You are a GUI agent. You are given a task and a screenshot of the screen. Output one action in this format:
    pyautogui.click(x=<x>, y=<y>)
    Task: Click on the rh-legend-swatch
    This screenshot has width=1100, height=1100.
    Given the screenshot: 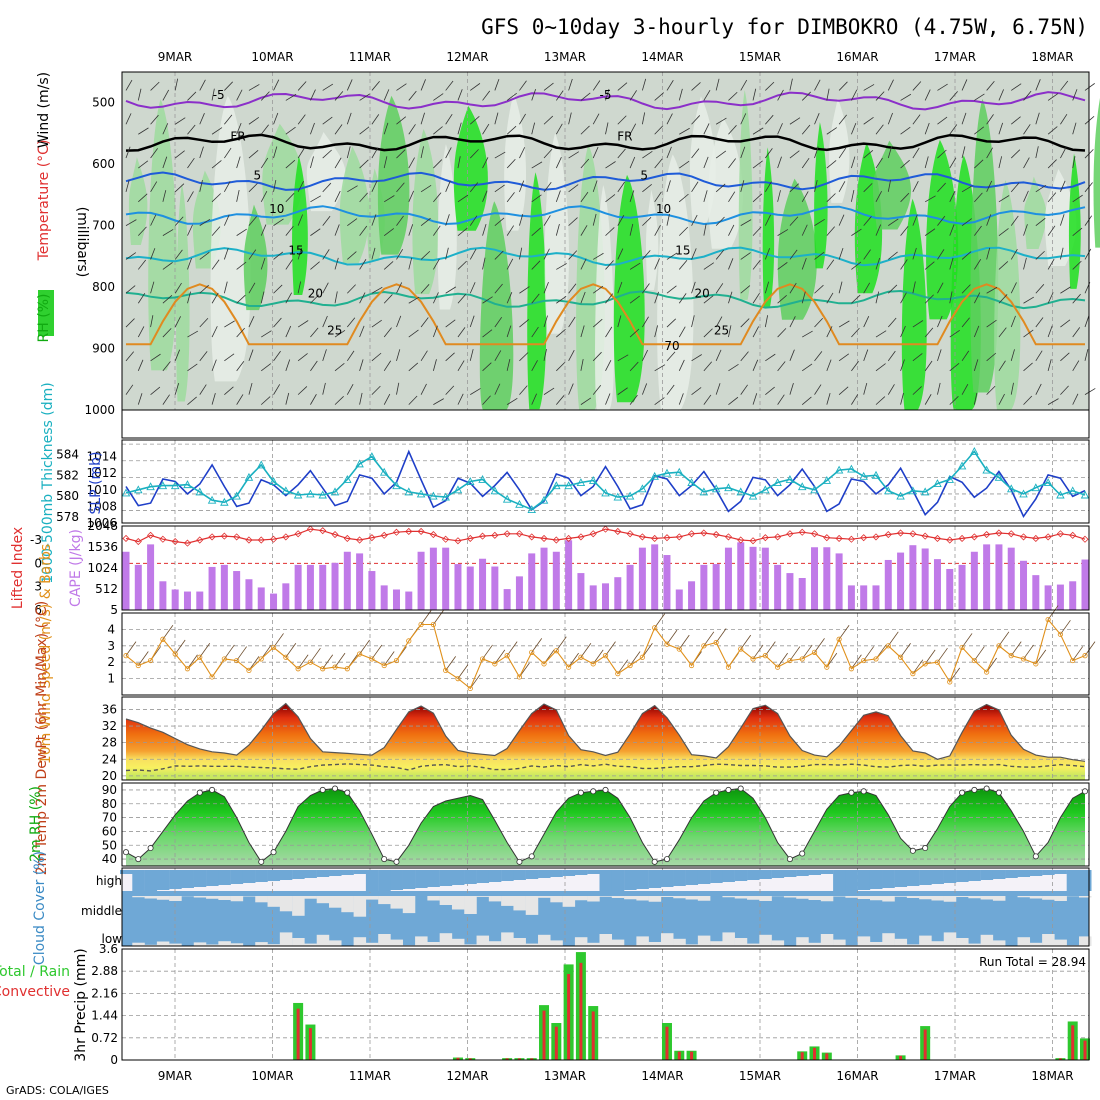 What is the action you would take?
    pyautogui.click(x=46, y=313)
    